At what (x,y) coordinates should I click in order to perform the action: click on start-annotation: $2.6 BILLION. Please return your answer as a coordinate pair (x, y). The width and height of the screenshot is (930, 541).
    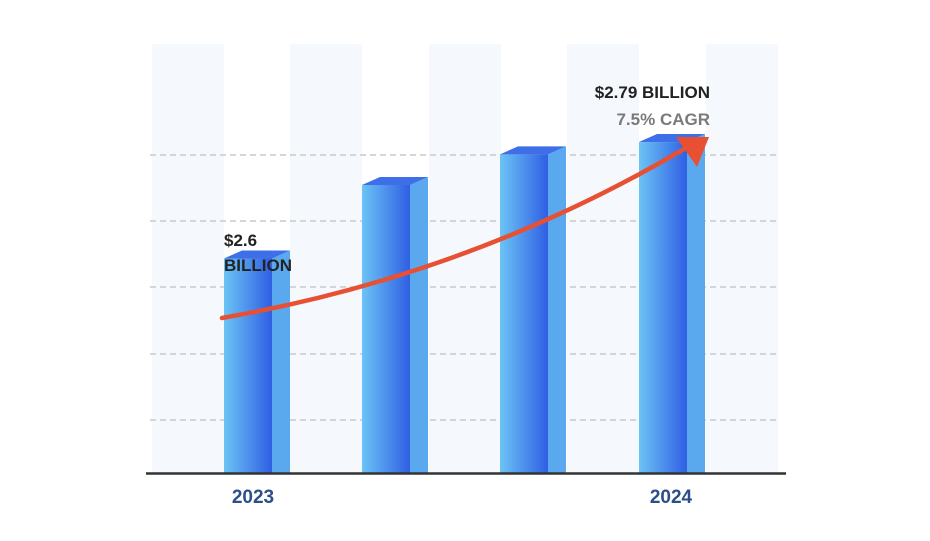
    Looking at the image, I should click on (258, 253).